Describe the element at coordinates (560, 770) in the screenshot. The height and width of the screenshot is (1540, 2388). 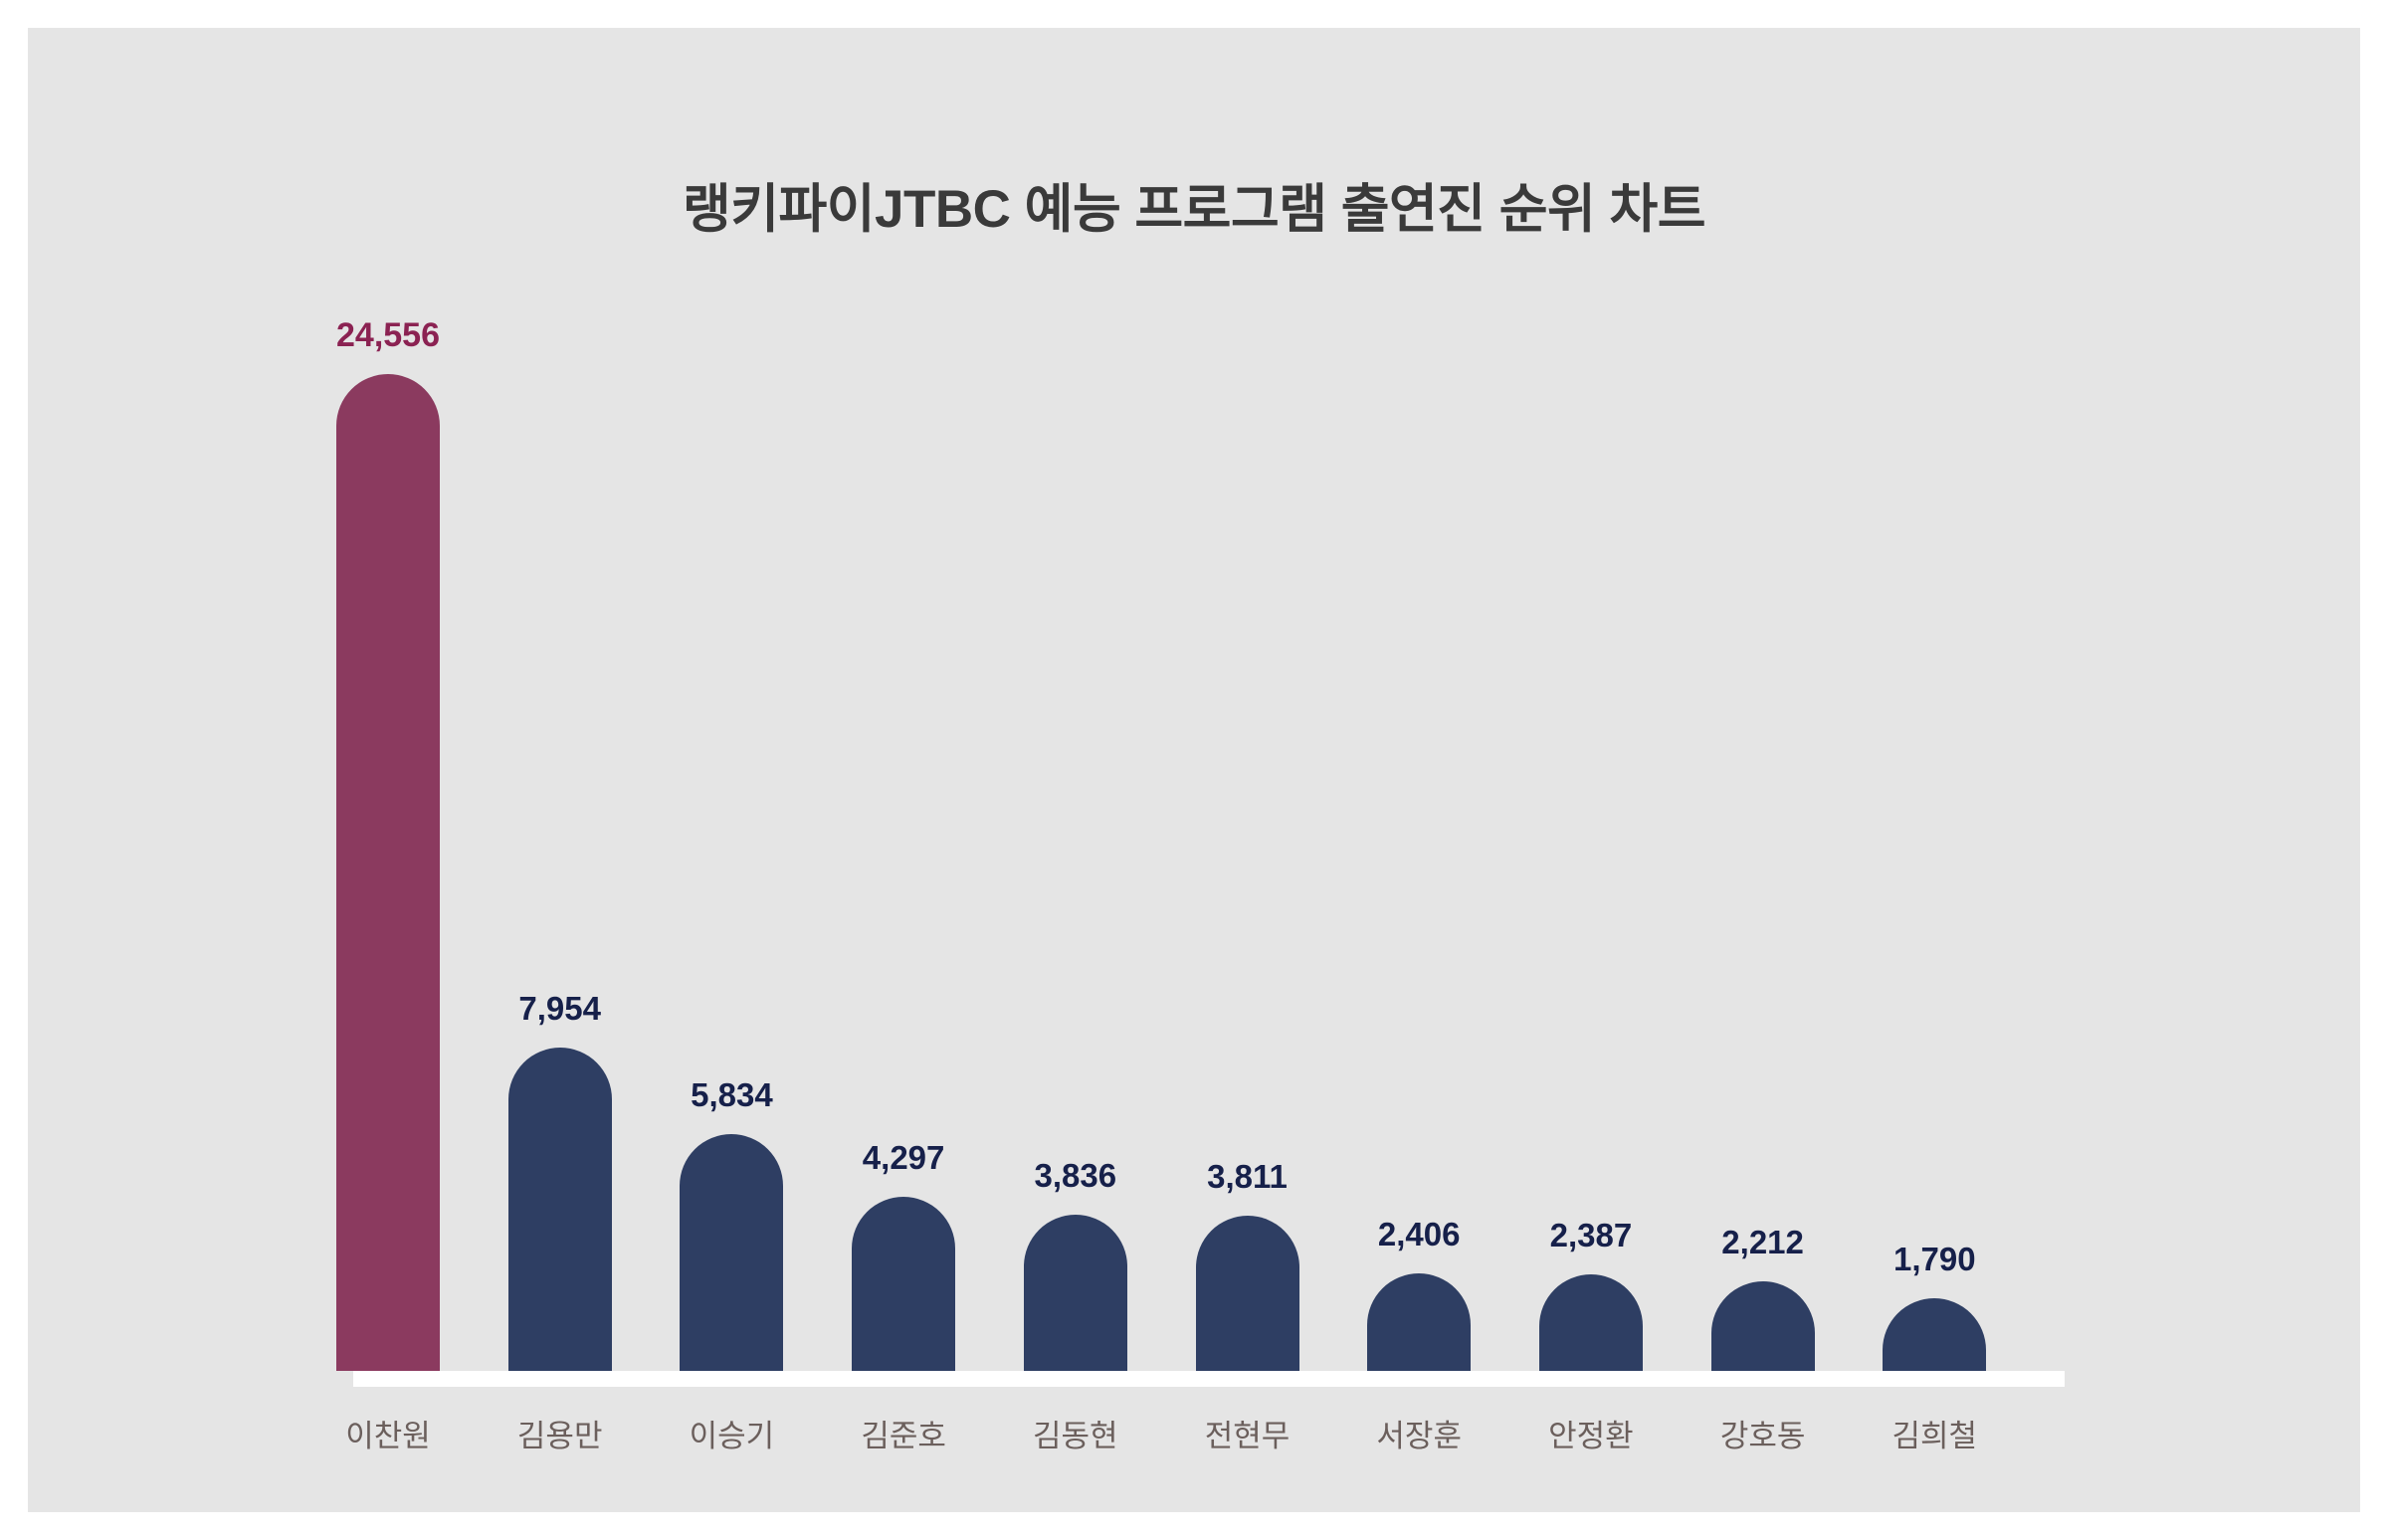
I see `bar-group: 7,954 김용만` at that location.